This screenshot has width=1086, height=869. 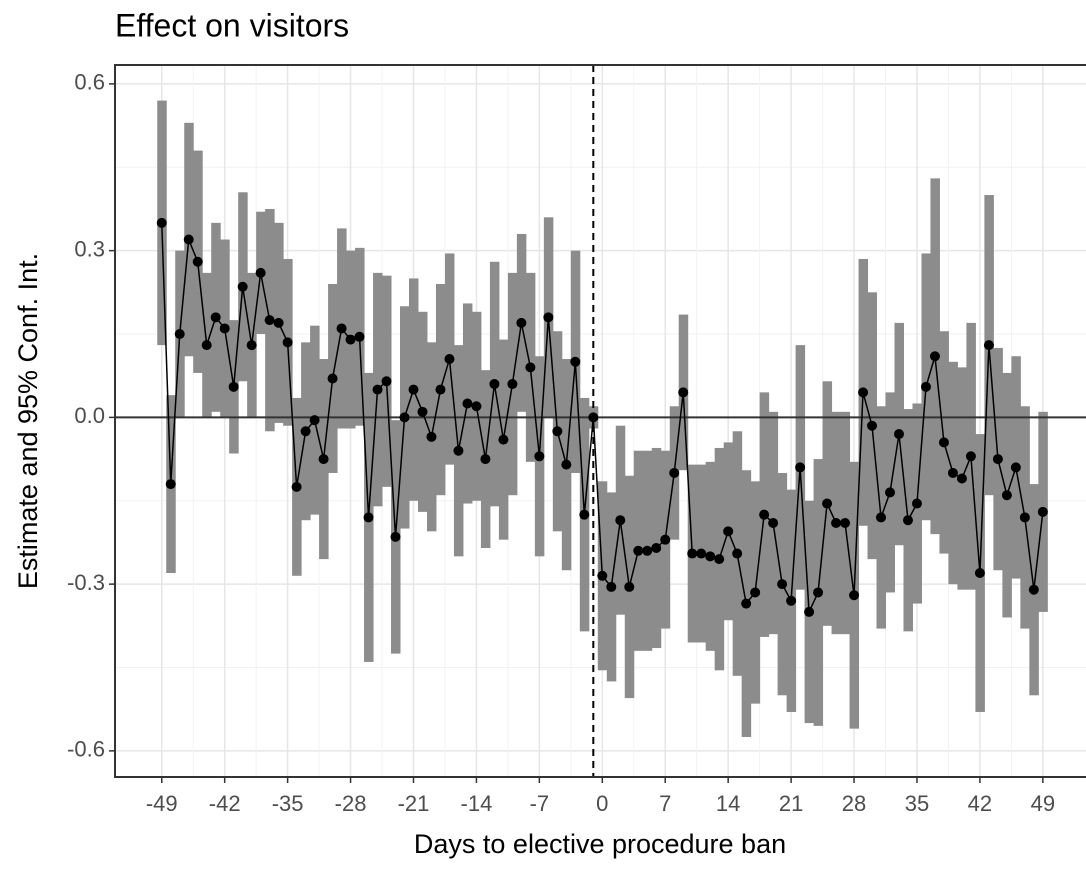 What do you see at coordinates (854, 803) in the screenshot?
I see `x-tick-label: 28` at bounding box center [854, 803].